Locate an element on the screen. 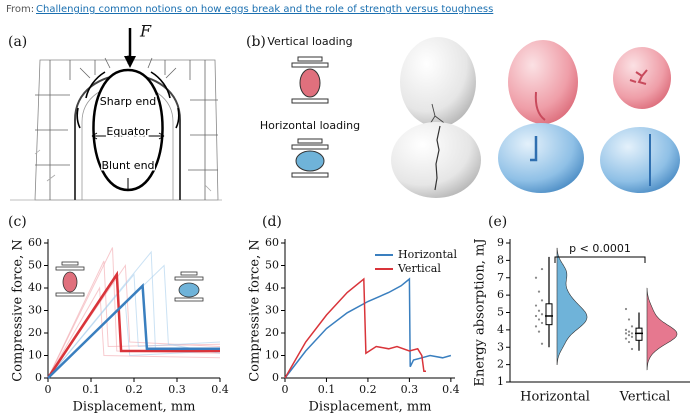  loading-label: Vertical loading is located at coordinates (309, 41).